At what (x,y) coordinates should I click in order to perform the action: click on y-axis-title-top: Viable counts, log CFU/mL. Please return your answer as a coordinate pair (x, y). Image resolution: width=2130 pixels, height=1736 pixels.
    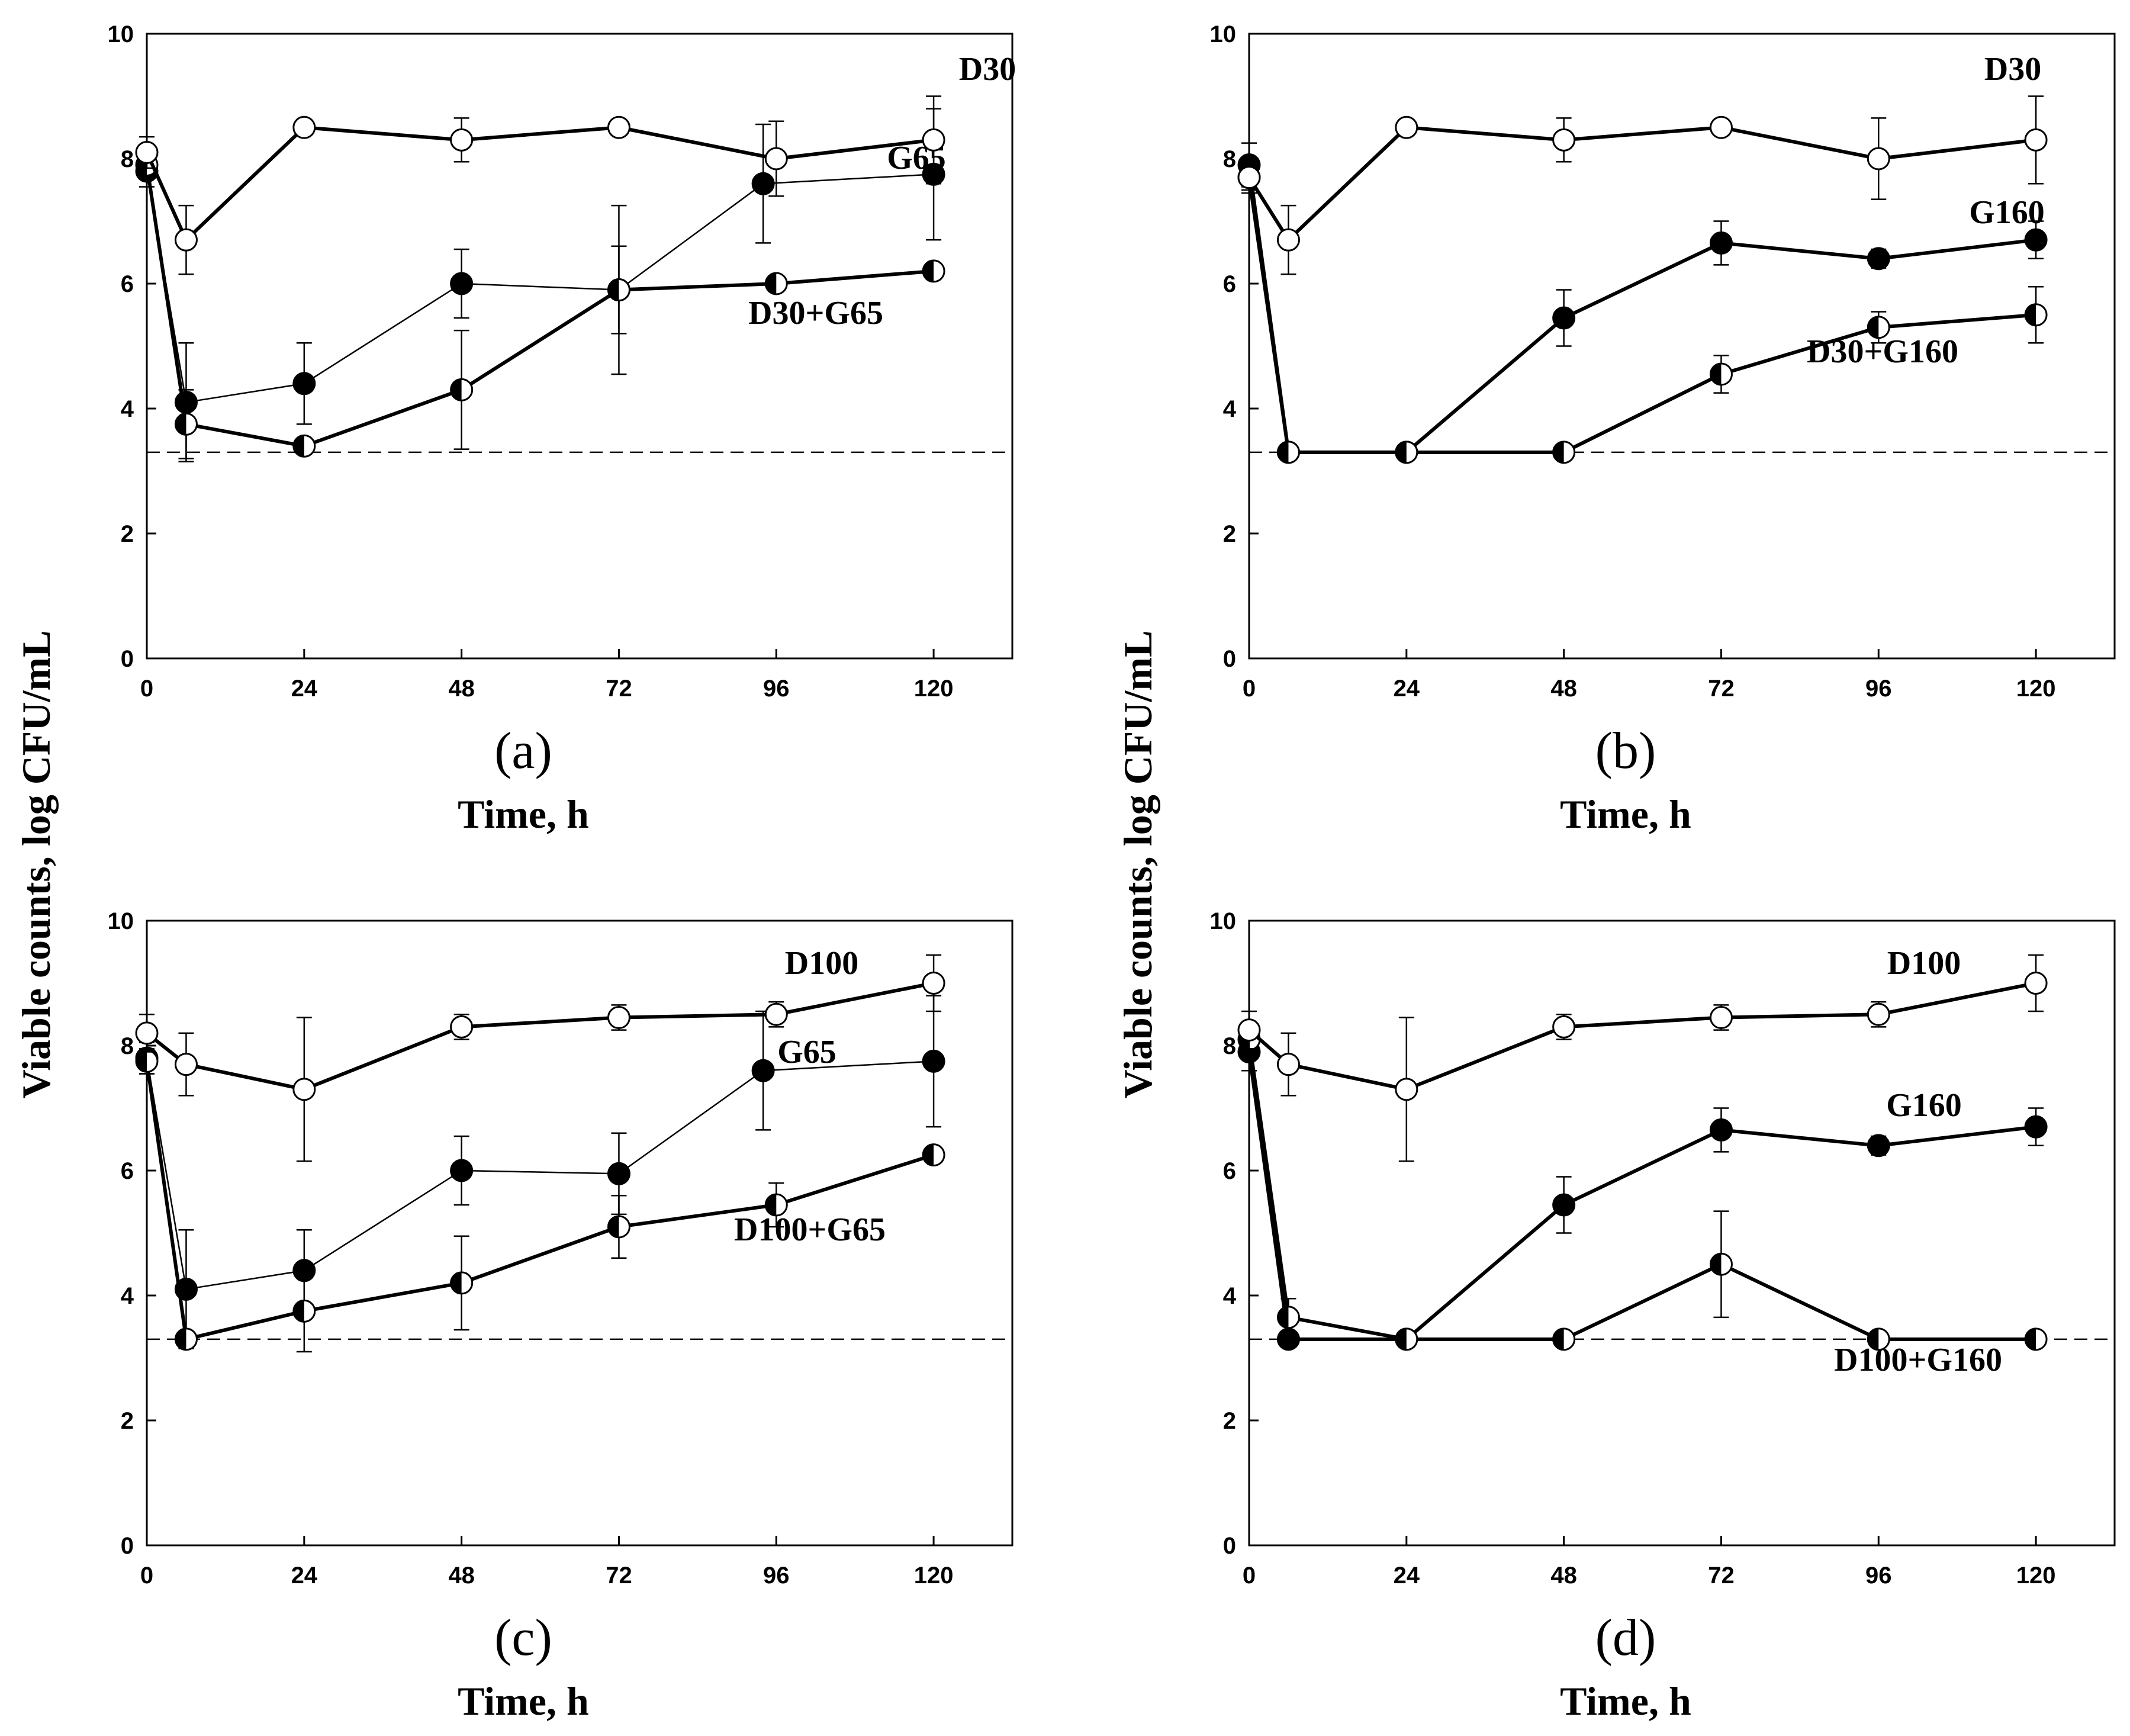
    Looking at the image, I should click on (36, 865).